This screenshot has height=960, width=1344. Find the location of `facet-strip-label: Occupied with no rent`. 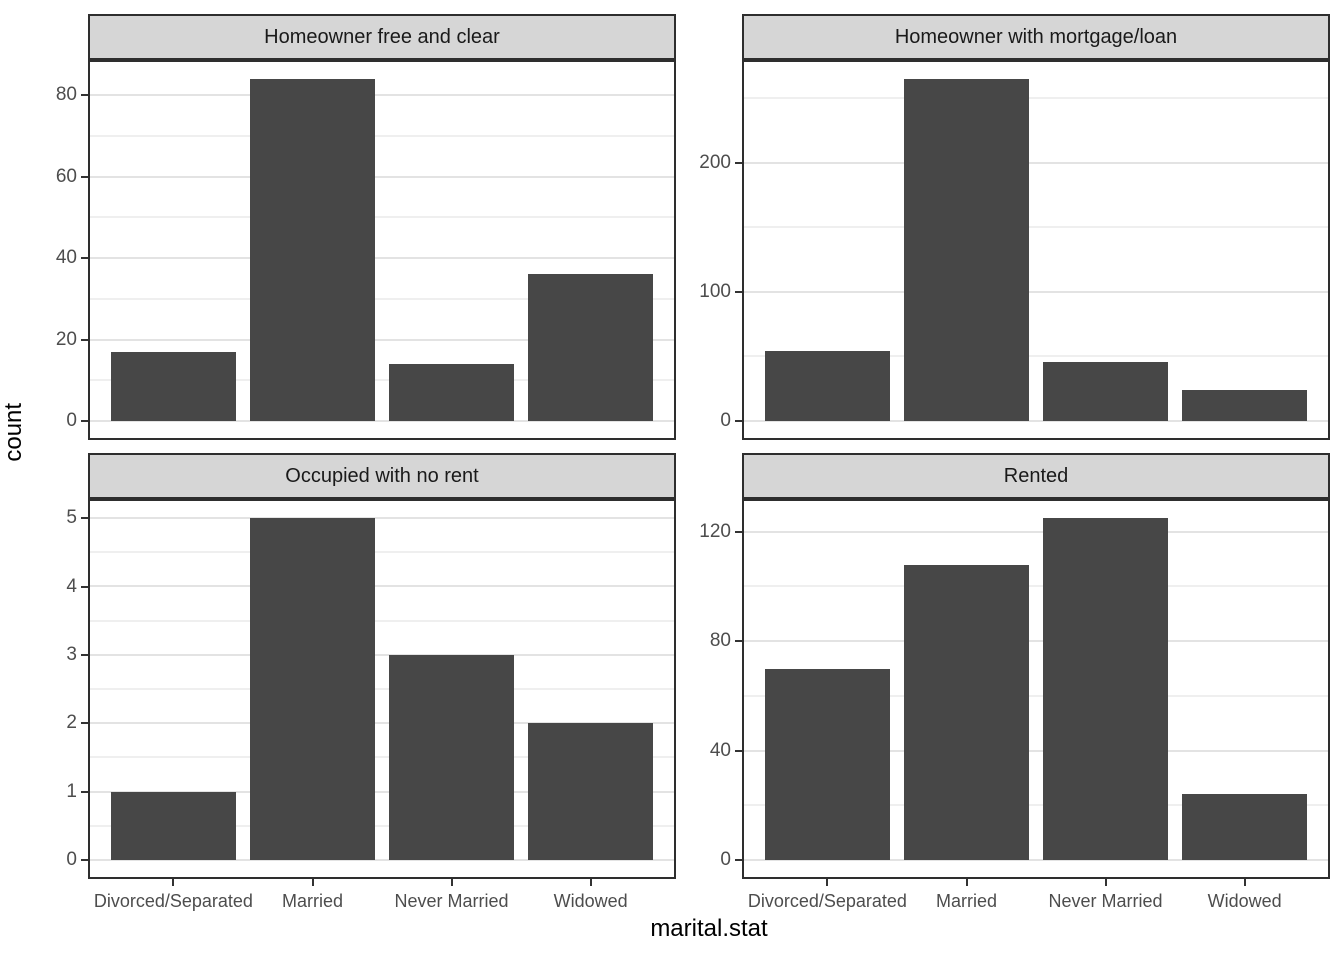

facet-strip-label: Occupied with no rent is located at coordinates (382, 476).